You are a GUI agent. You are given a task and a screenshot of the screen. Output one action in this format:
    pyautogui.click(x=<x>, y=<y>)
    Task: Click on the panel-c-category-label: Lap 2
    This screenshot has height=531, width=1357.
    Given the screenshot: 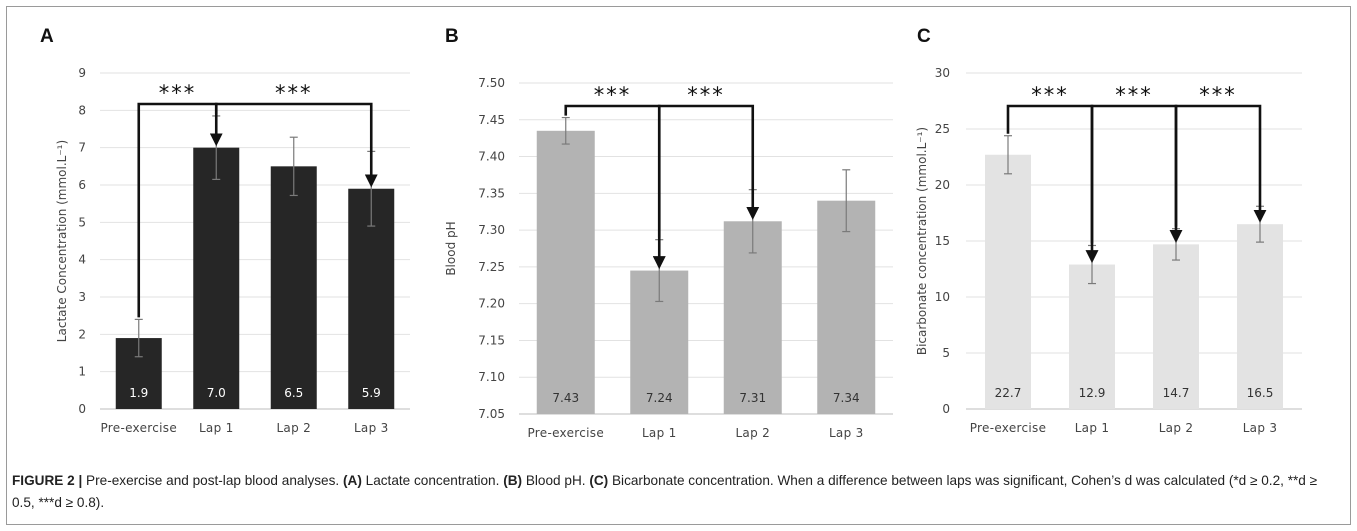 What is the action you would take?
    pyautogui.click(x=1176, y=428)
    